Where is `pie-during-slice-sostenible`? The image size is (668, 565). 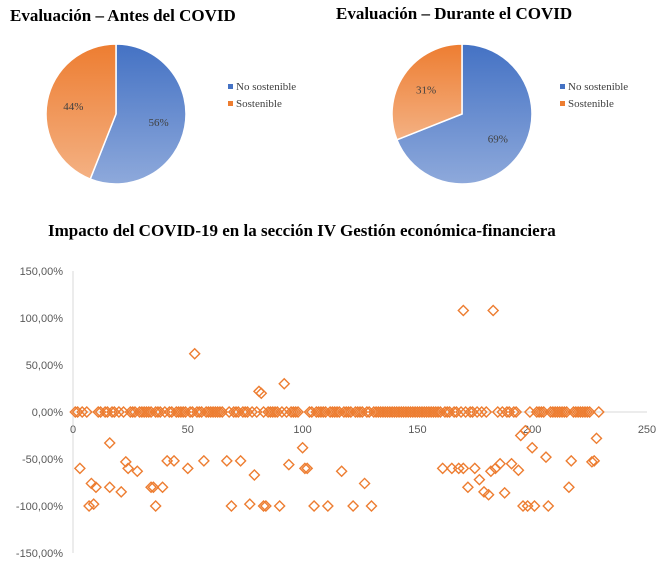
pie-during-slice-sostenible is located at coordinates (427, 92).